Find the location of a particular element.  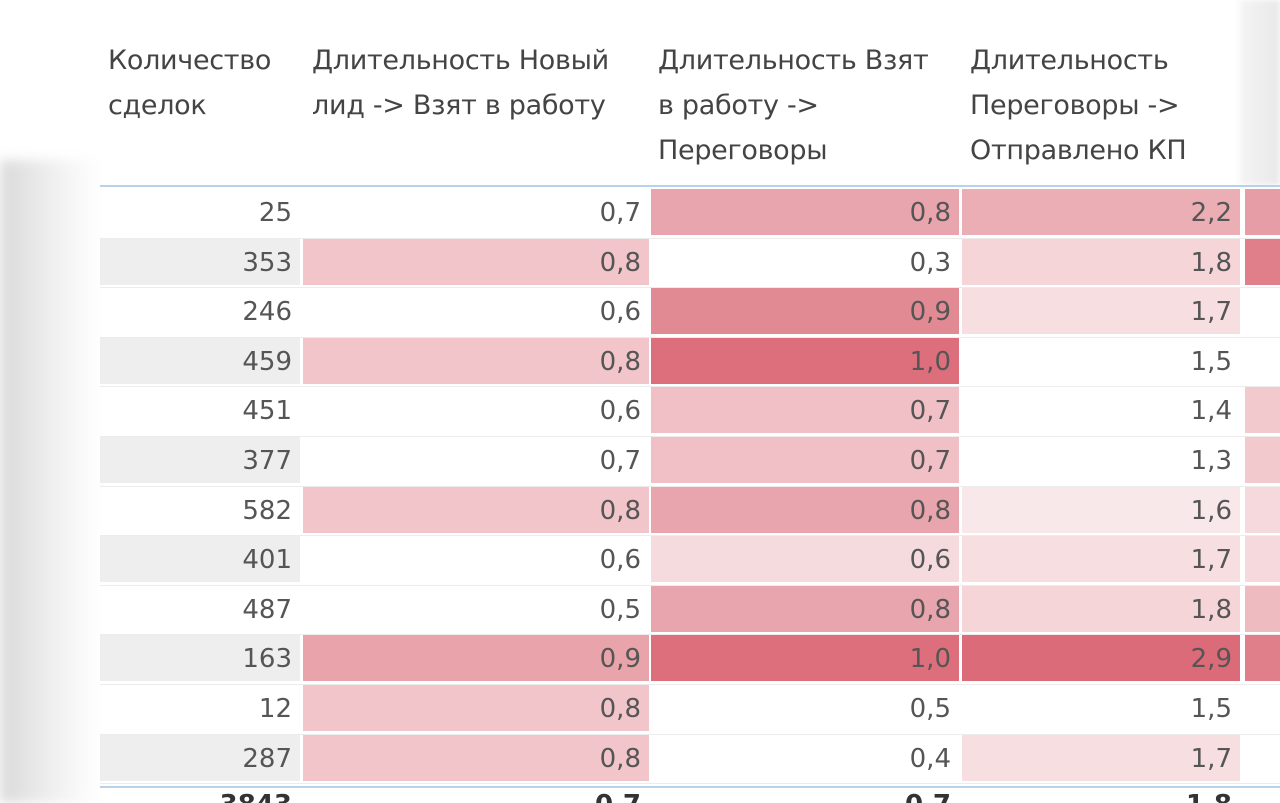

totals-row: 3843 0,7 0,7 1,8 is located at coordinates (690, 796).